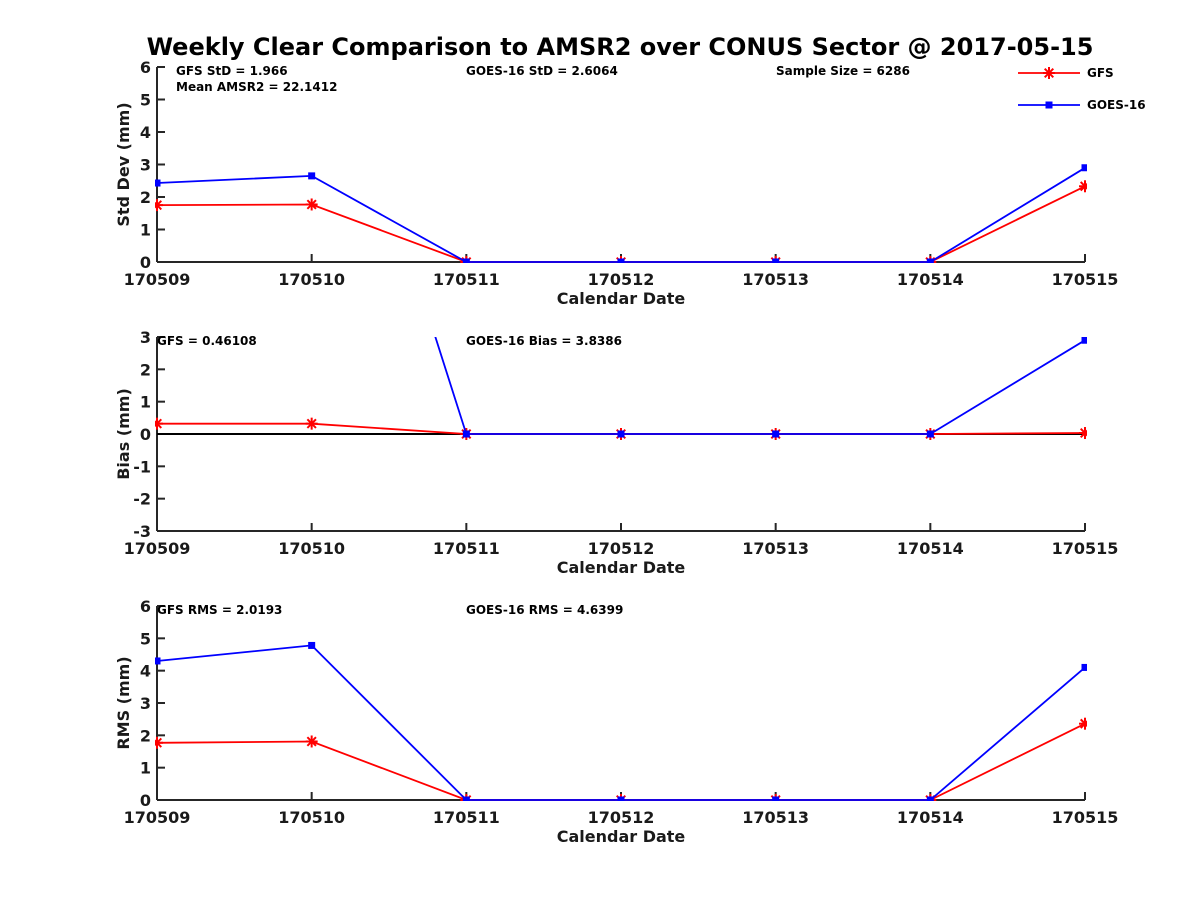  Describe the element at coordinates (142, 466) in the screenshot. I see `y-tick-label: -1` at that location.